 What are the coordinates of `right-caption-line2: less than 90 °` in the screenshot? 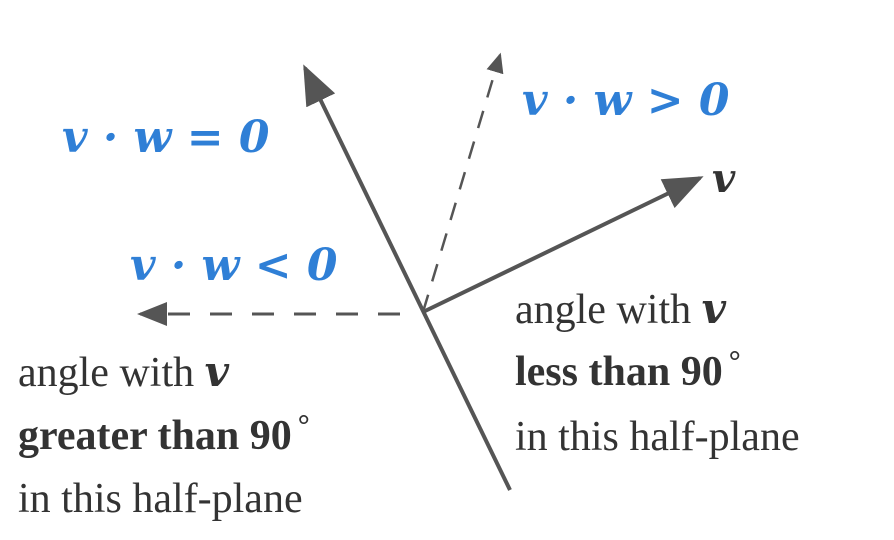 It's located at (628, 370).